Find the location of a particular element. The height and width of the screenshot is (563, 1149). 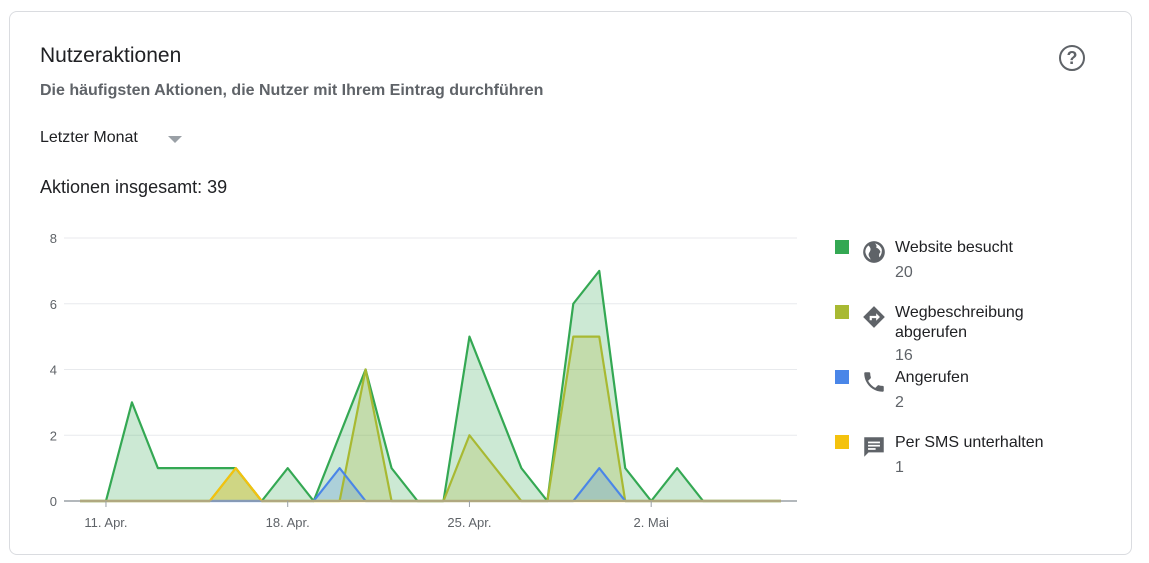

legend-value: 2 is located at coordinates (899, 402).